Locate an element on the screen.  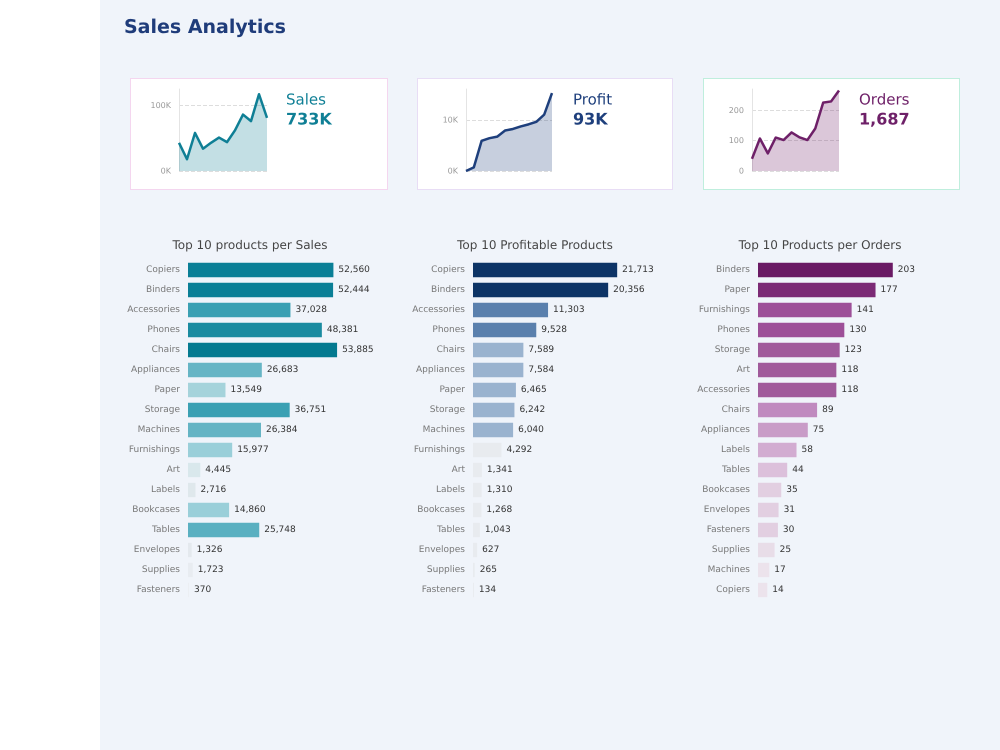
y-tick-label: 10K is located at coordinates (450, 119).